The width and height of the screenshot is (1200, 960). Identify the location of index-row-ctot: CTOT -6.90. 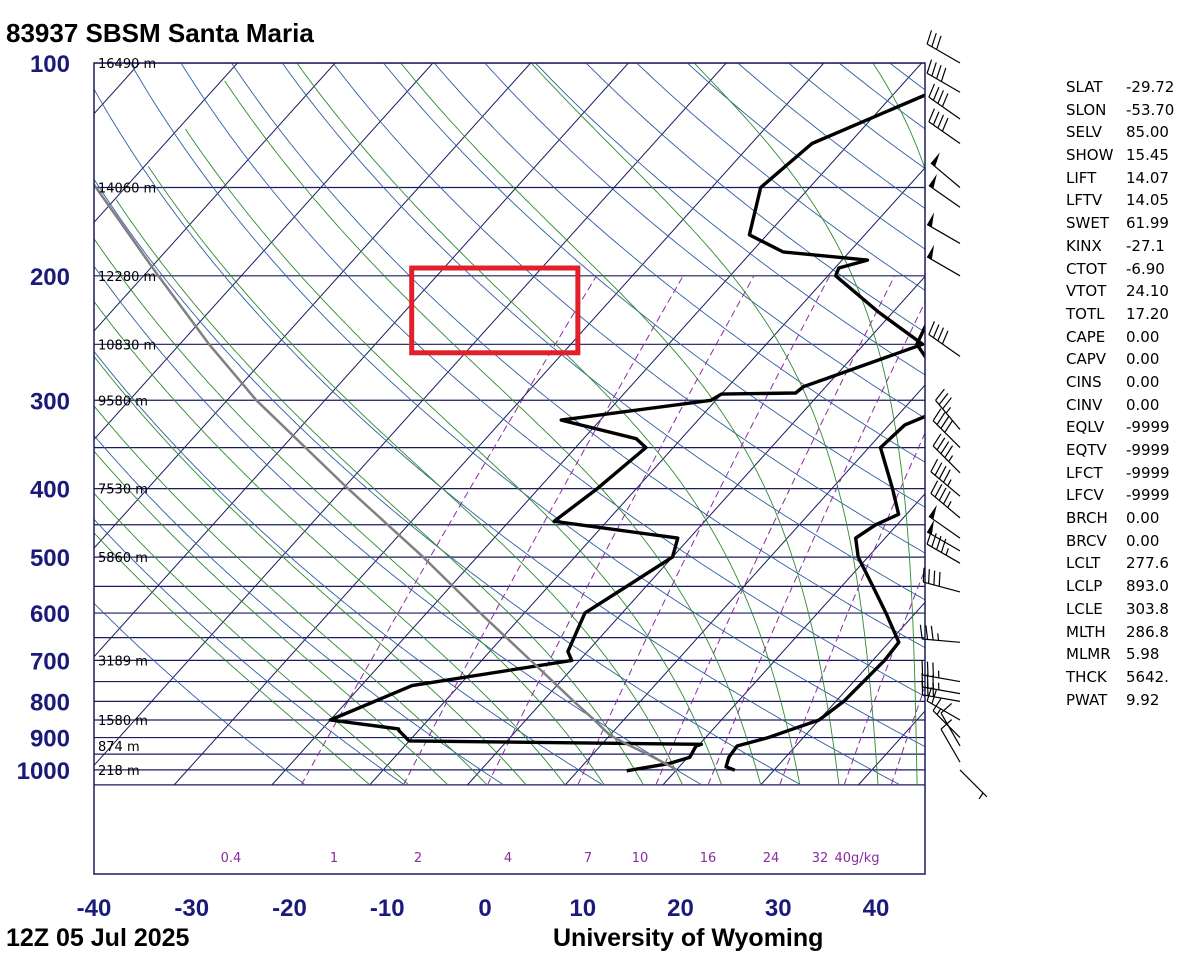
(1120, 269).